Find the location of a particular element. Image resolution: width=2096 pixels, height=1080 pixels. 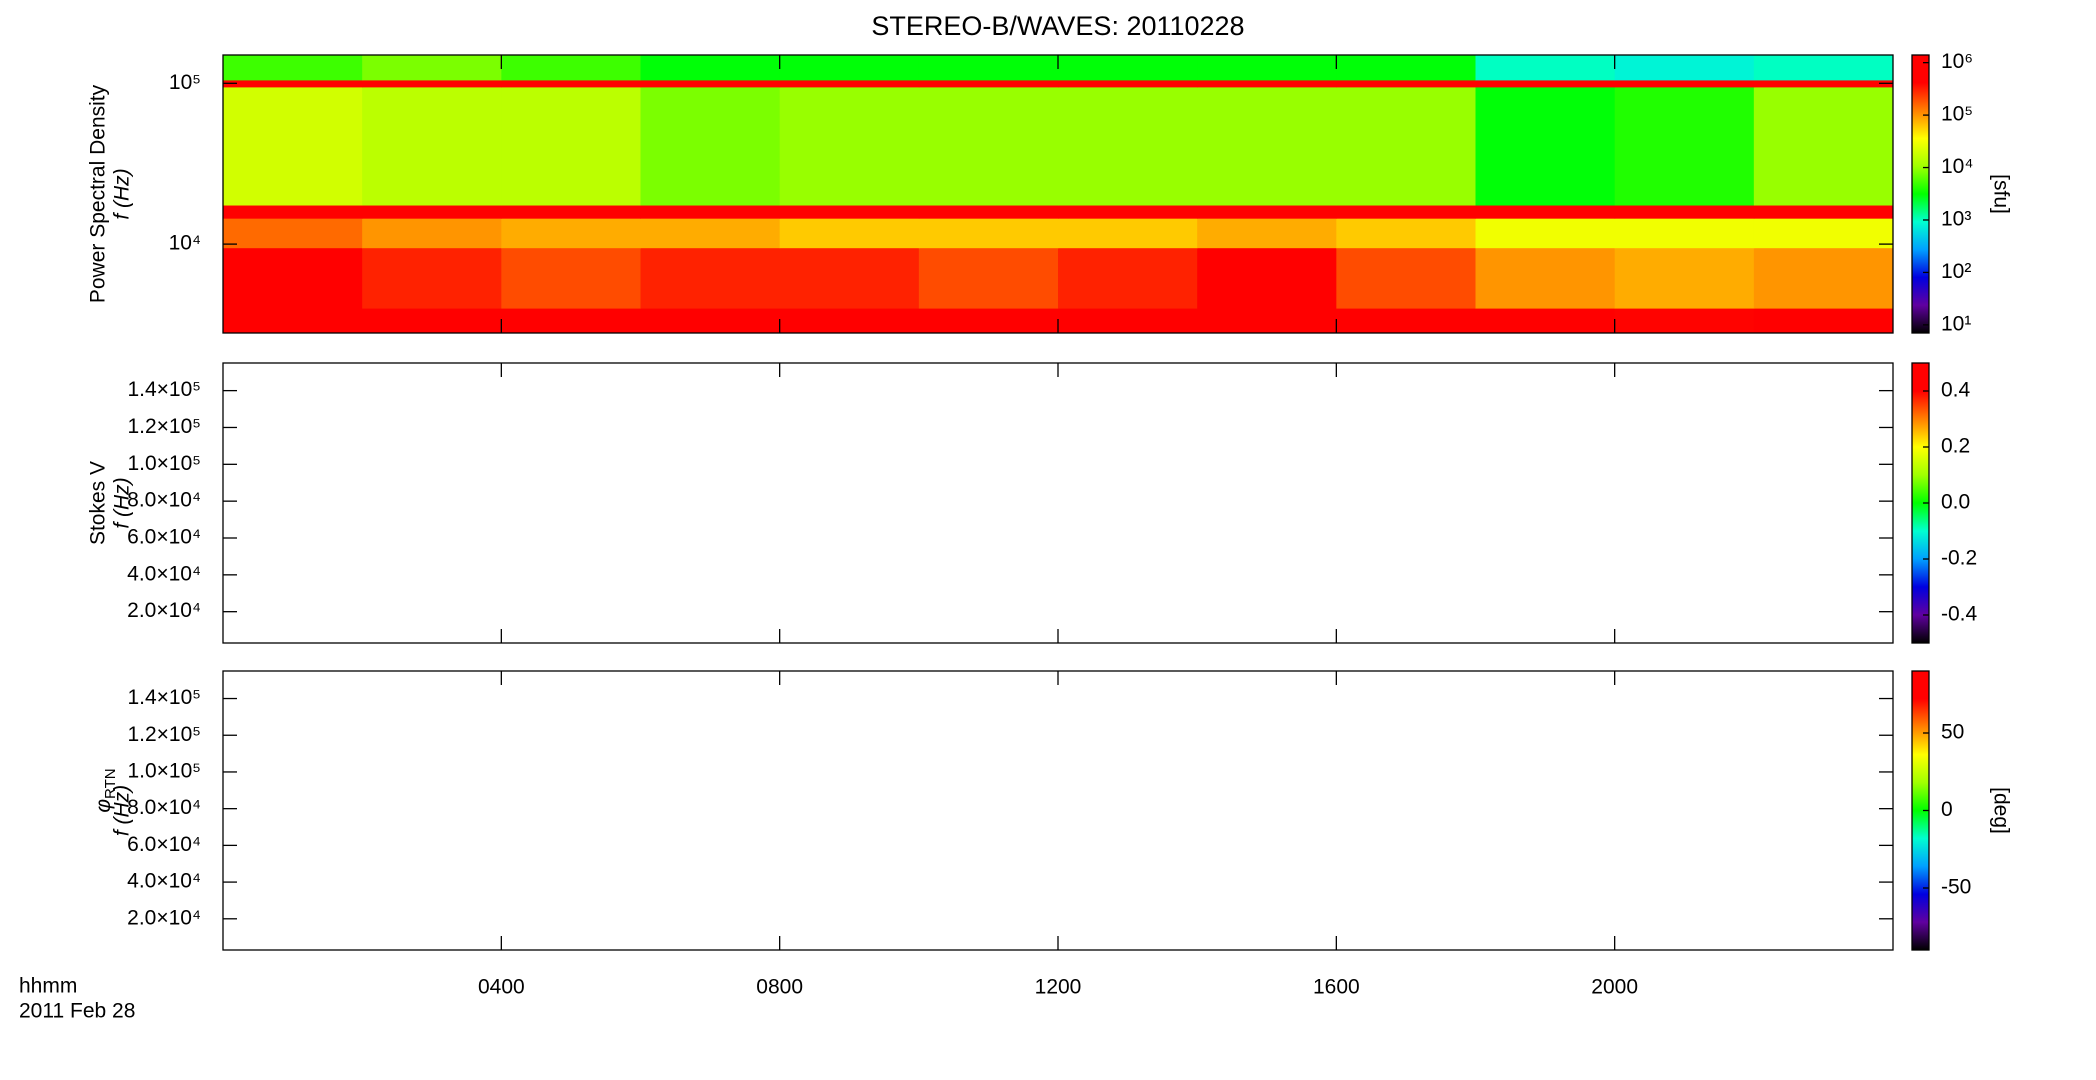

colorbar-tick-label: 10⁴ is located at coordinates (1957, 166).